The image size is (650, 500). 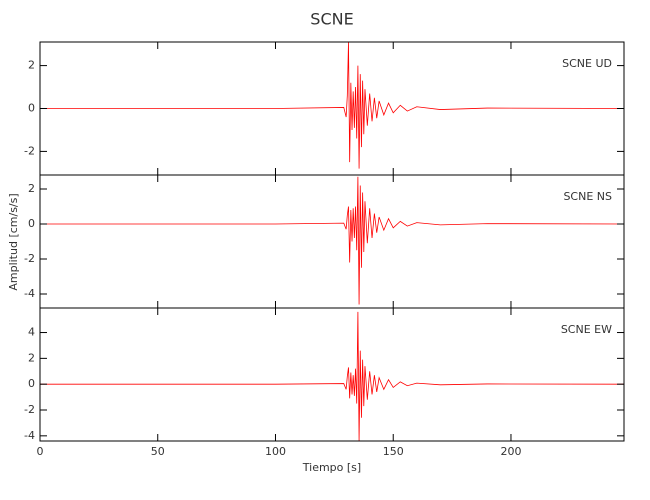 I want to click on x-tick-label: 0, so click(x=40, y=451).